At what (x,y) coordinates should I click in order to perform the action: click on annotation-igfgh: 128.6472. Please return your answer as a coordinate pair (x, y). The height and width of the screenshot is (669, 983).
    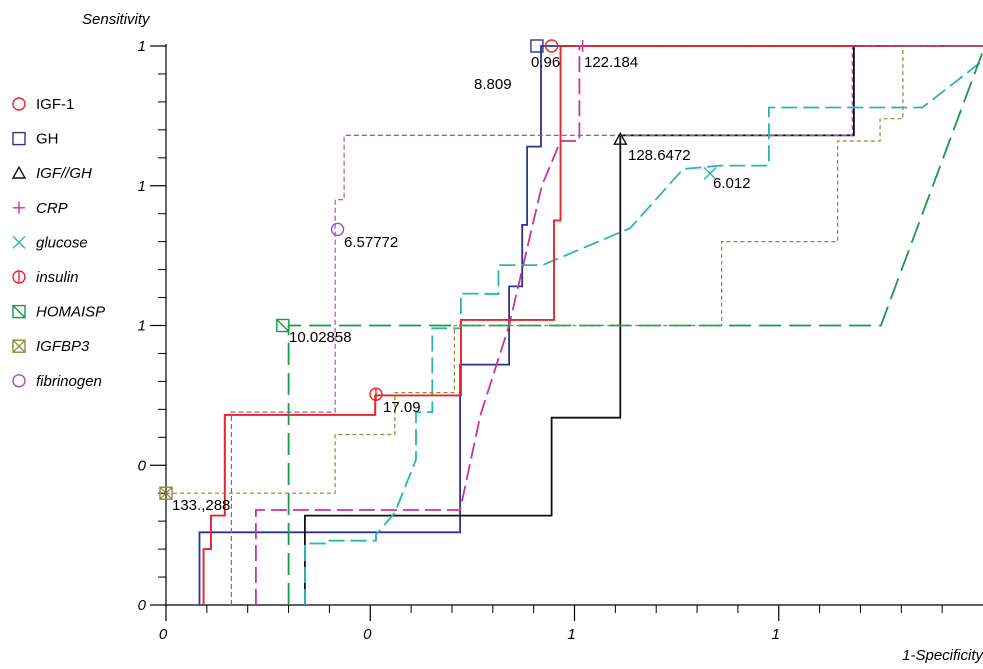
    Looking at the image, I should click on (659, 155).